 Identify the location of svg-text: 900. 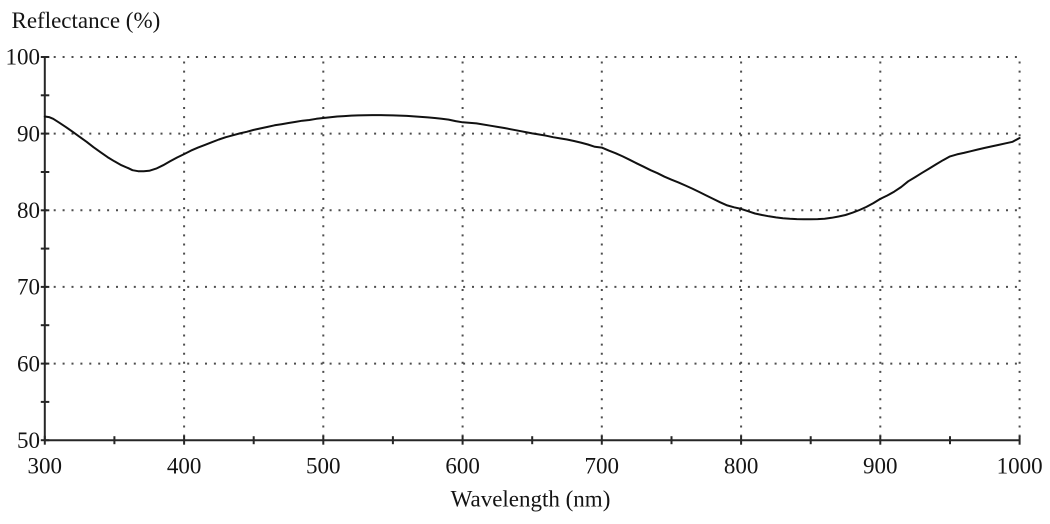
(880, 466).